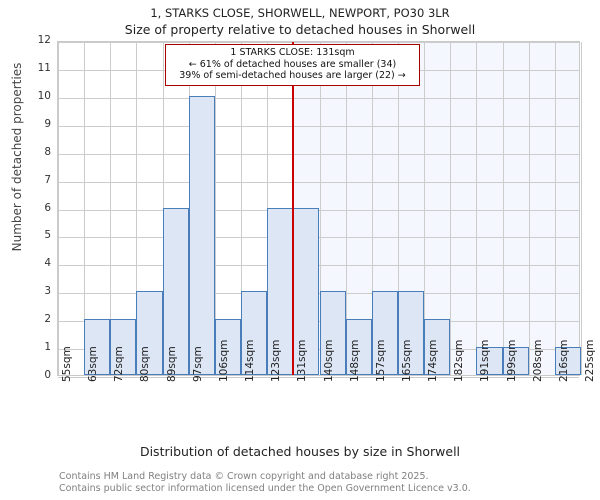 This screenshot has width=600, height=500. What do you see at coordinates (44, 40) in the screenshot?
I see `y-axis-tick-label: 12` at bounding box center [44, 40].